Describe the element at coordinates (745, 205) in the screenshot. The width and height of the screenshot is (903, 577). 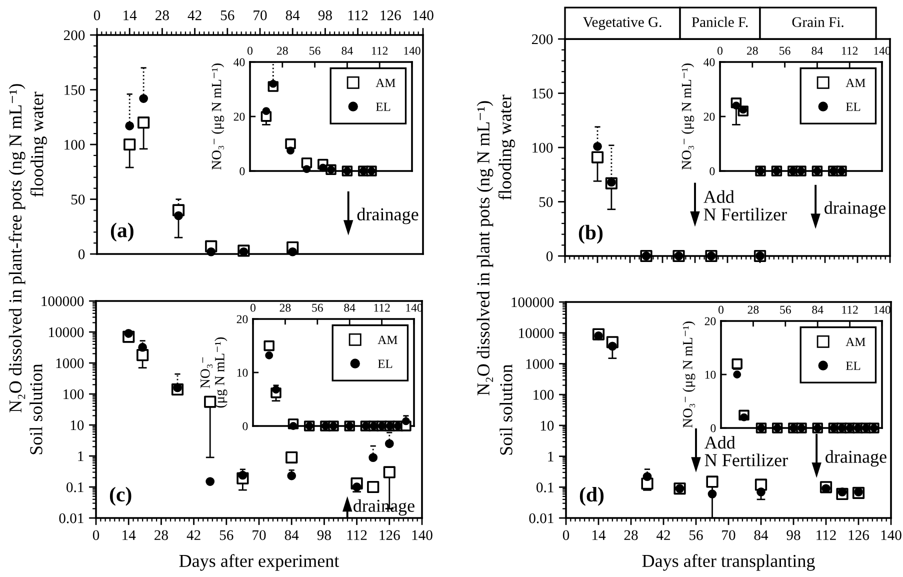
I see `annotation: Add N Fertilizer` at that location.